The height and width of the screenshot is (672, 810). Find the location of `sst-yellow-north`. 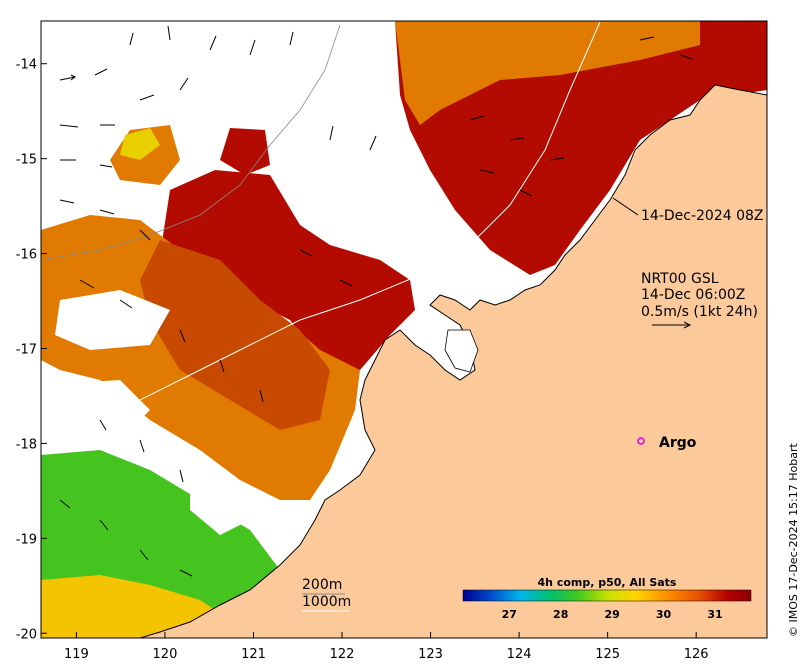

sst-yellow-north is located at coordinates (140, 144).